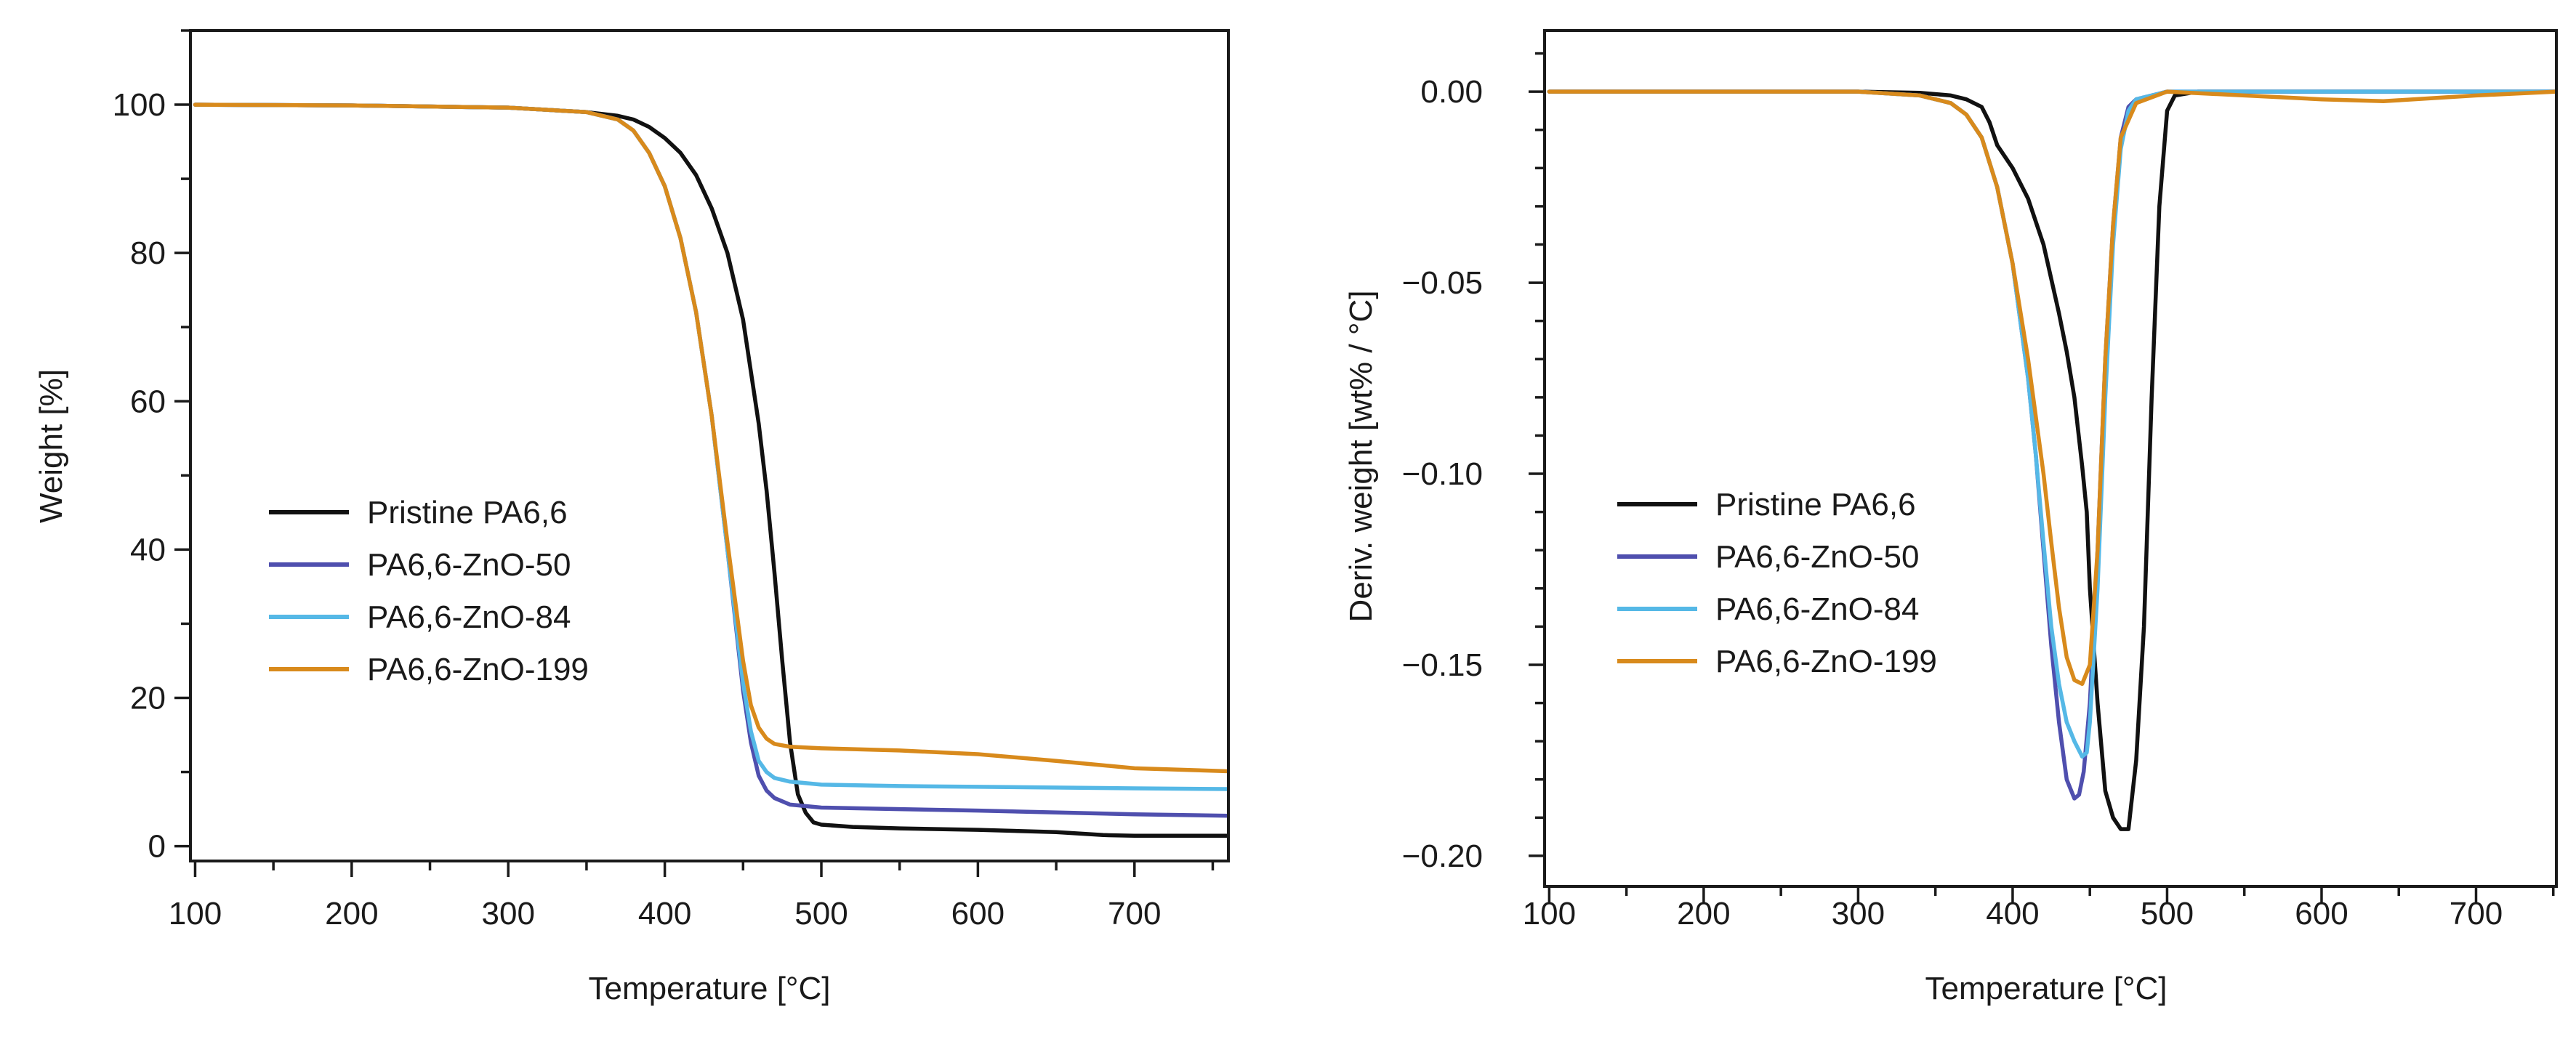 Image resolution: width=2576 pixels, height=1047 pixels. I want to click on y-tick-label: −0.05, so click(1442, 283).